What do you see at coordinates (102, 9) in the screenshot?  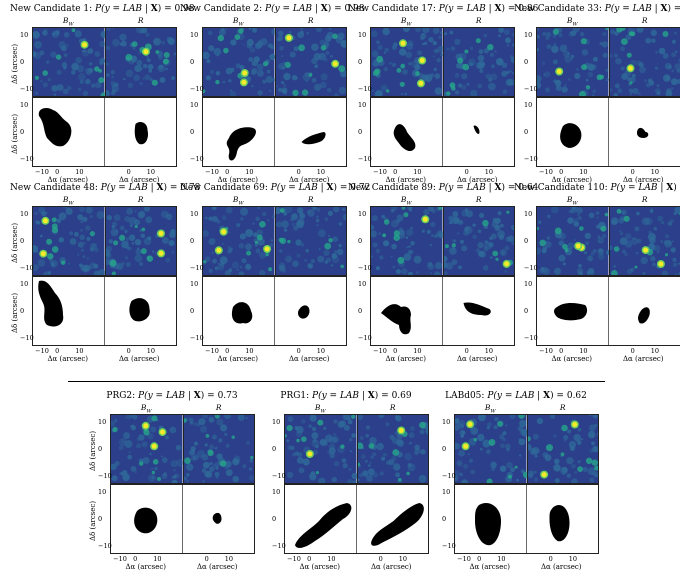 I see `panel-title: New Candidate 1: P(y = LAB | X) = 0.98` at bounding box center [102, 9].